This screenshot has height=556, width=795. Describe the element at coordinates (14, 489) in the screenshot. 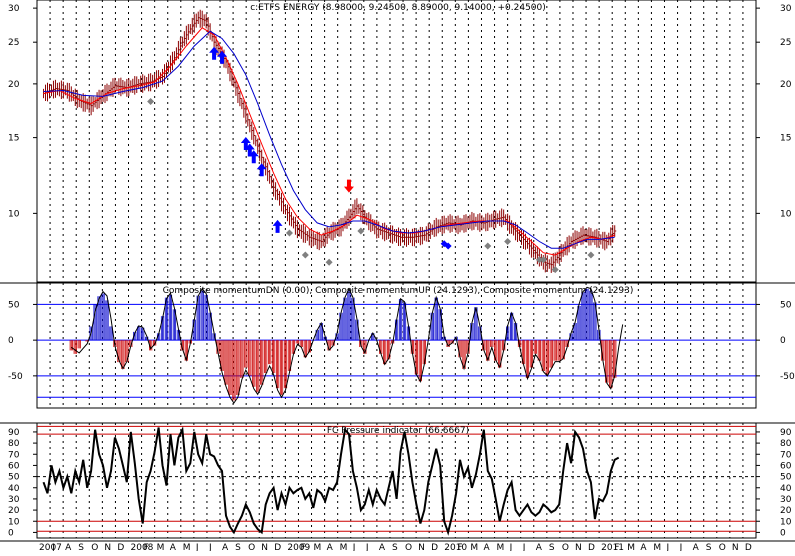

I see `y-tick-label: 40` at that location.